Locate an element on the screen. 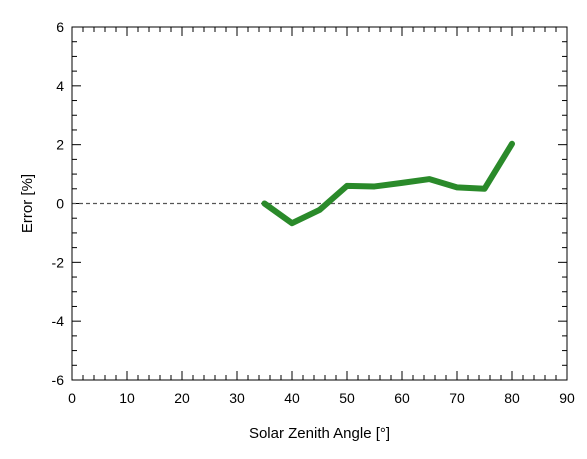 The image size is (587, 459). x-tick-label: 90 is located at coordinates (567, 398).